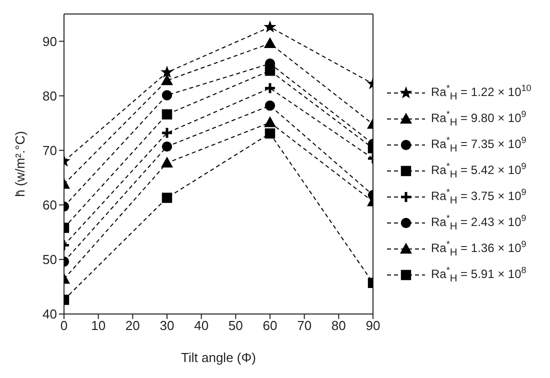  I want to click on x-tick-label: 90, so click(373, 326).